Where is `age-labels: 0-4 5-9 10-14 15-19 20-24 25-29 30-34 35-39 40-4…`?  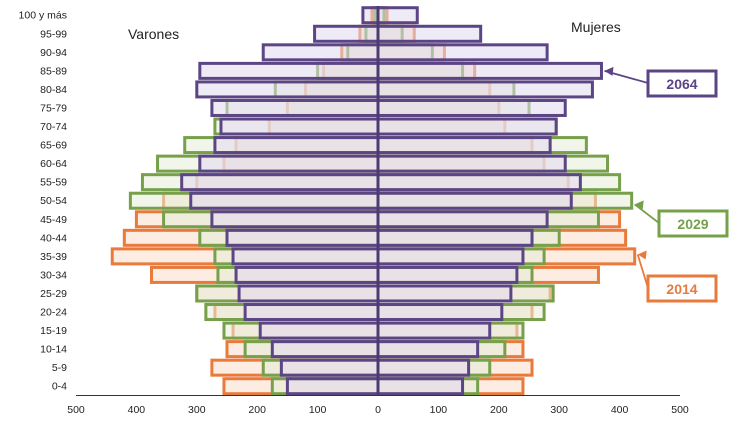
age-labels: 0-4 5-9 10-14 15-19 20-24 25-29 30-34 35-39 40-4… is located at coordinates (43, 201).